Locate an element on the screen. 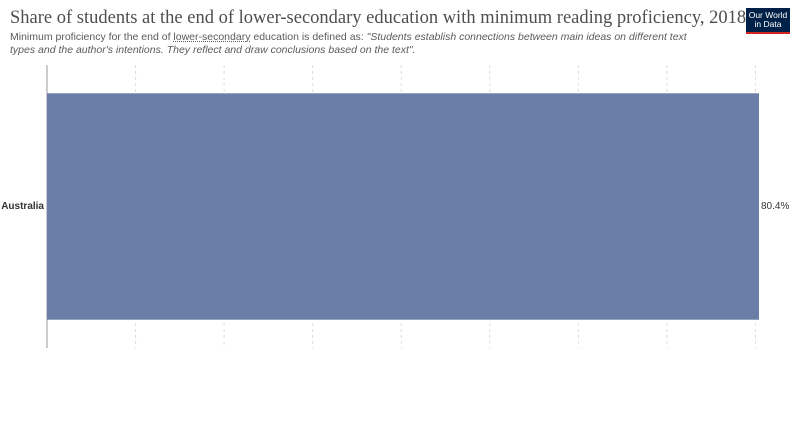  logo: Our World in Data is located at coordinates (768, 21).